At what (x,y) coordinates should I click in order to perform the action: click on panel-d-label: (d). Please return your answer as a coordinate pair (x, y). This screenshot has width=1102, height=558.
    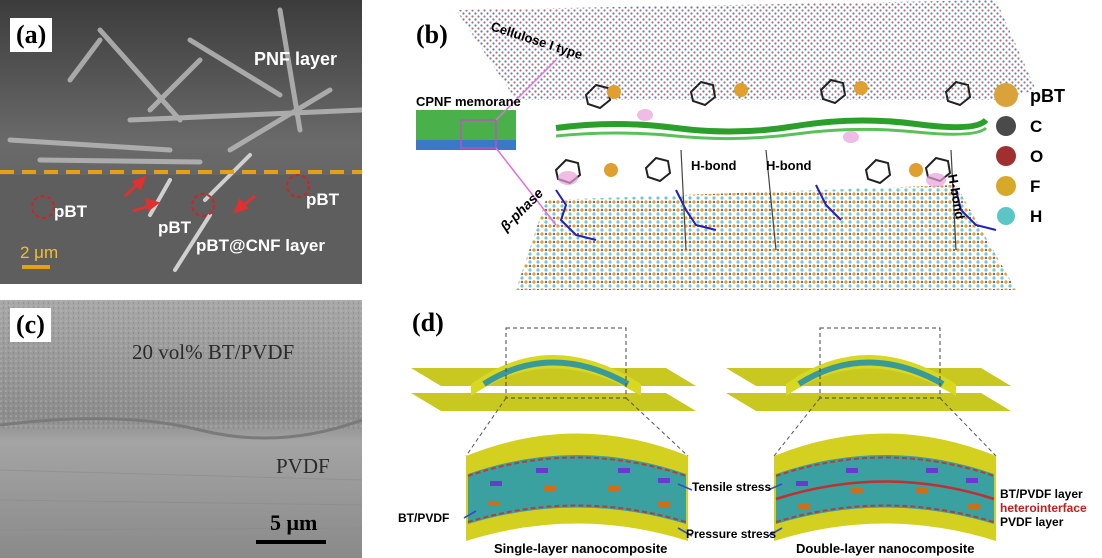
    Looking at the image, I should click on (428, 323).